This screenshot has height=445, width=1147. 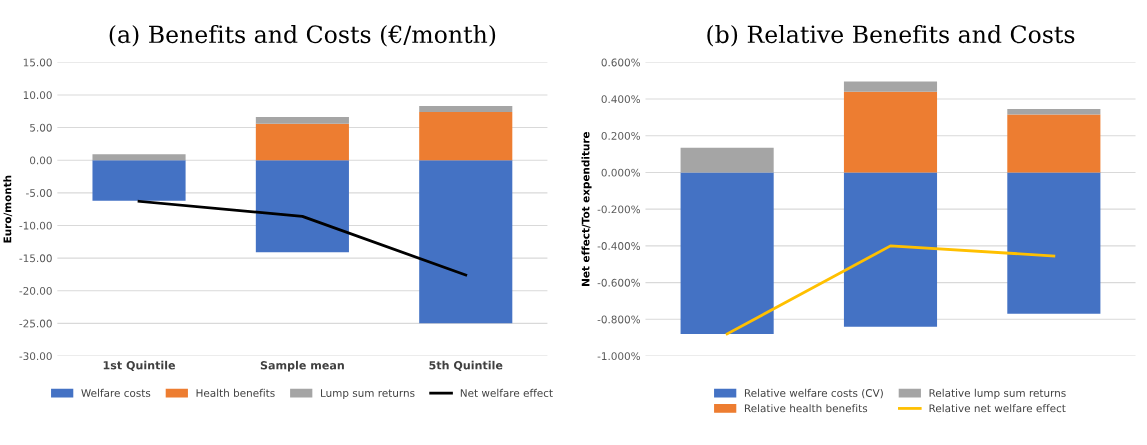 I want to click on y-tick-label: 0.600%, so click(x=621, y=62).